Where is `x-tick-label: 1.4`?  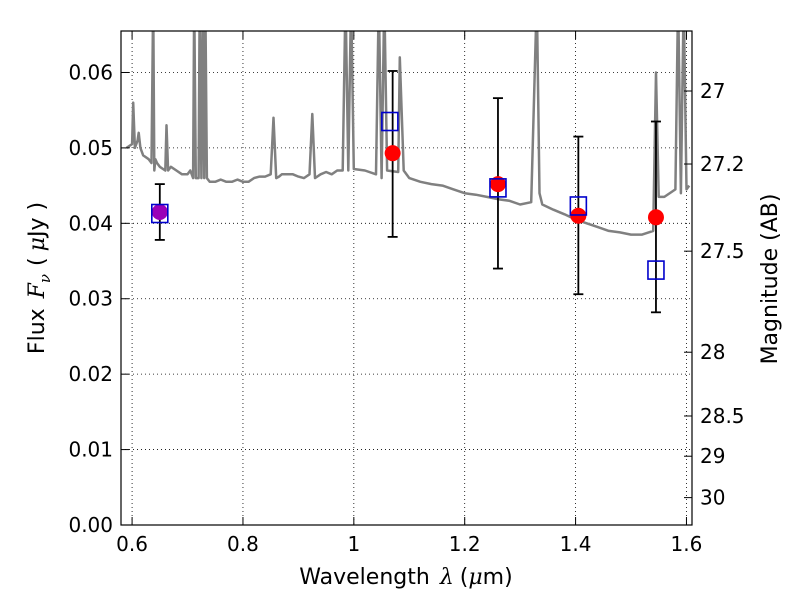 x-tick-label: 1.4 is located at coordinates (576, 544).